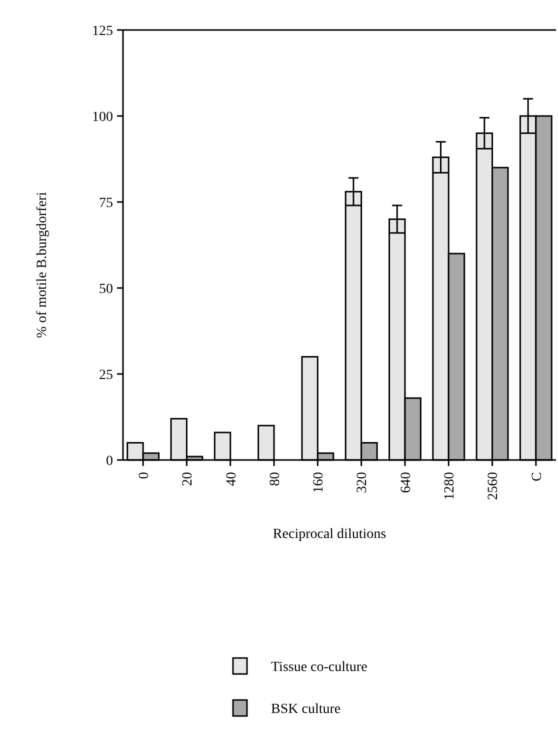 The width and height of the screenshot is (558, 734). I want to click on y-tick-label: 75, so click(106, 203).